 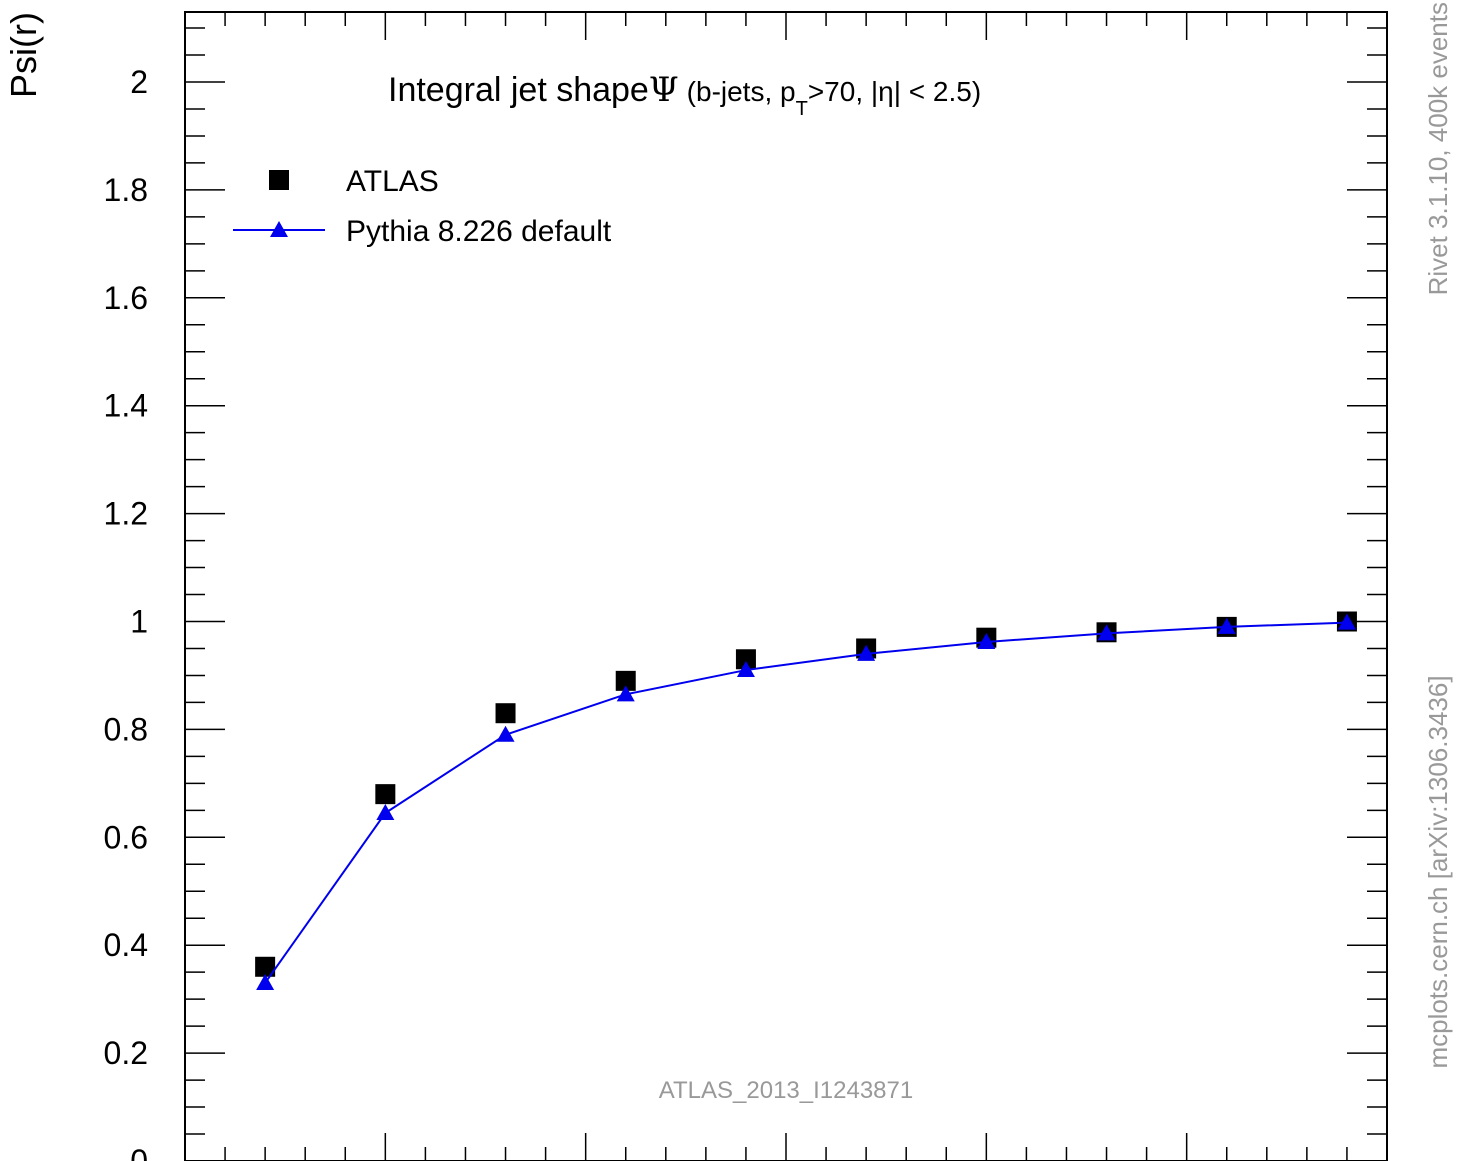 What do you see at coordinates (126, 406) in the screenshot?
I see `y-tick-label: 1.4` at bounding box center [126, 406].